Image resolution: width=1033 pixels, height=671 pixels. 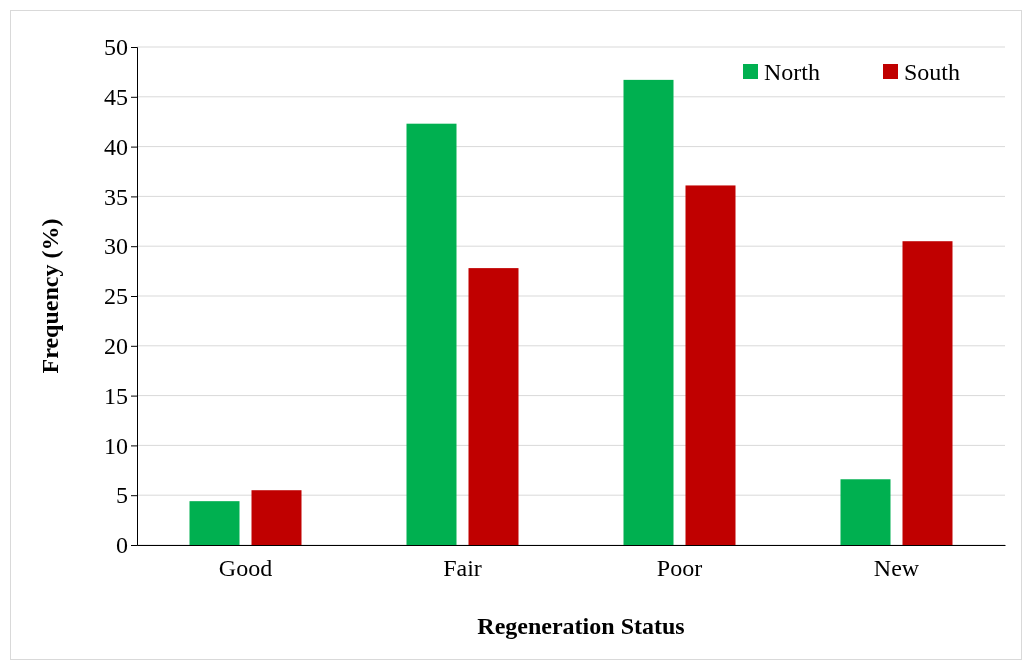 I want to click on y-axis-title: Frequency (%), so click(x=50, y=296).